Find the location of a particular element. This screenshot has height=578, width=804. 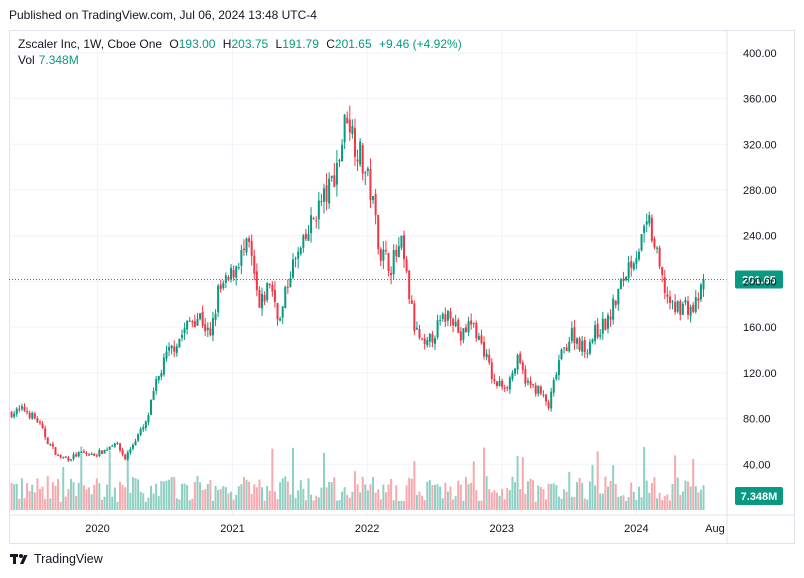

y-tick-label: 80.00 is located at coordinates (757, 420).